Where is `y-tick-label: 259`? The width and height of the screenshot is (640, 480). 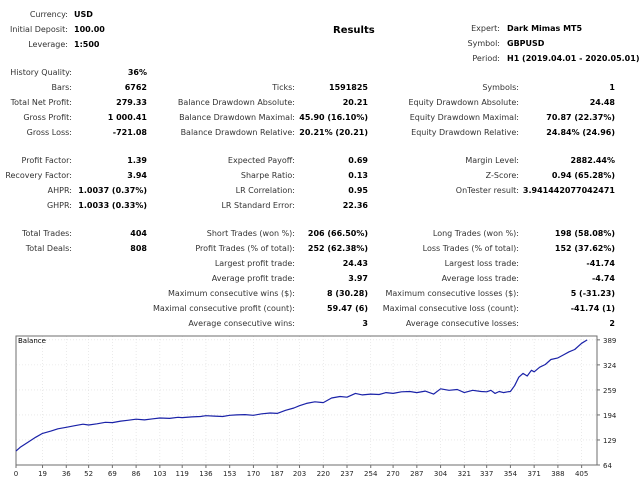 y-tick-label: 259 is located at coordinates (609, 391).